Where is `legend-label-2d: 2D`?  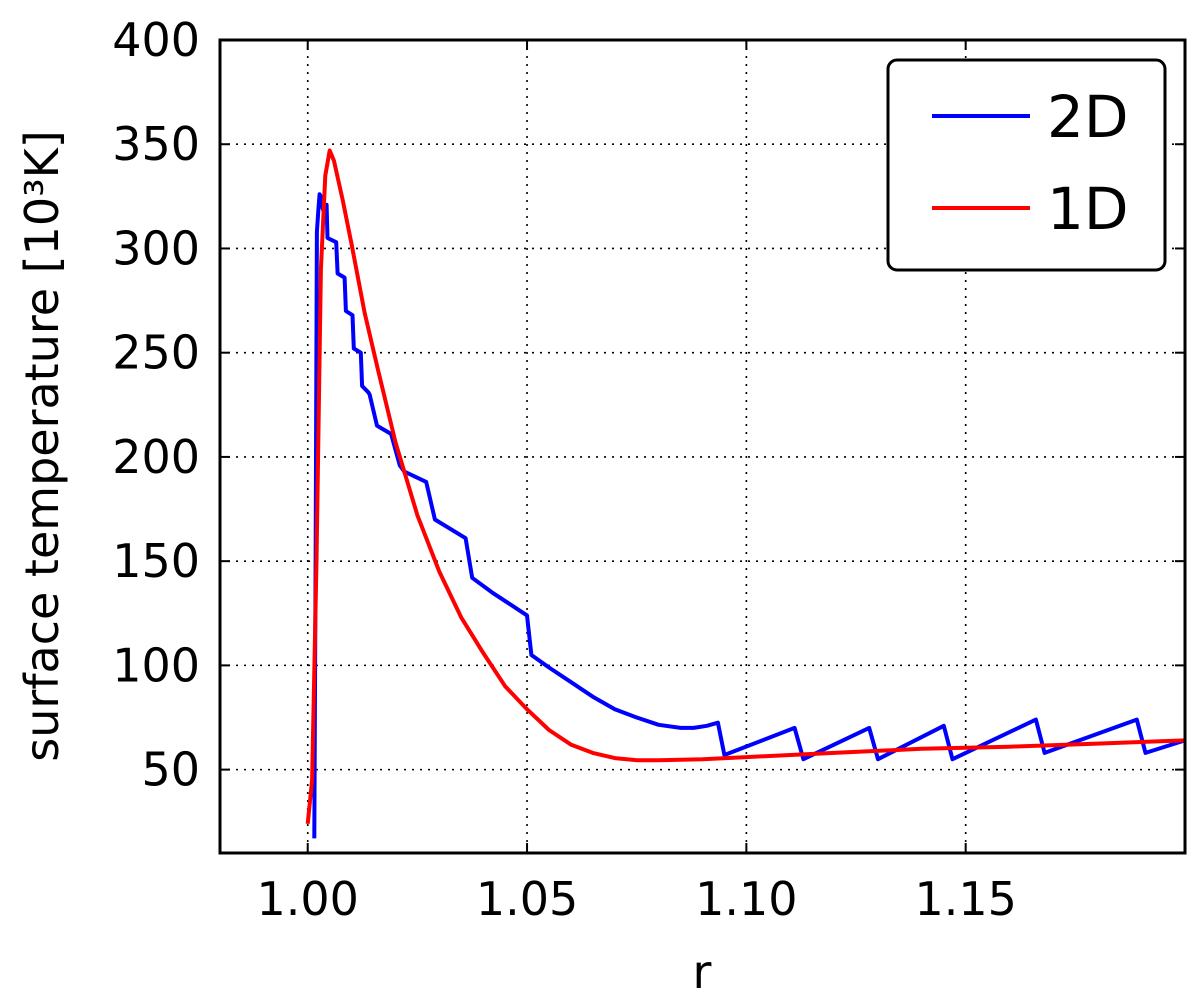
legend-label-2d: 2D is located at coordinates (1088, 117).